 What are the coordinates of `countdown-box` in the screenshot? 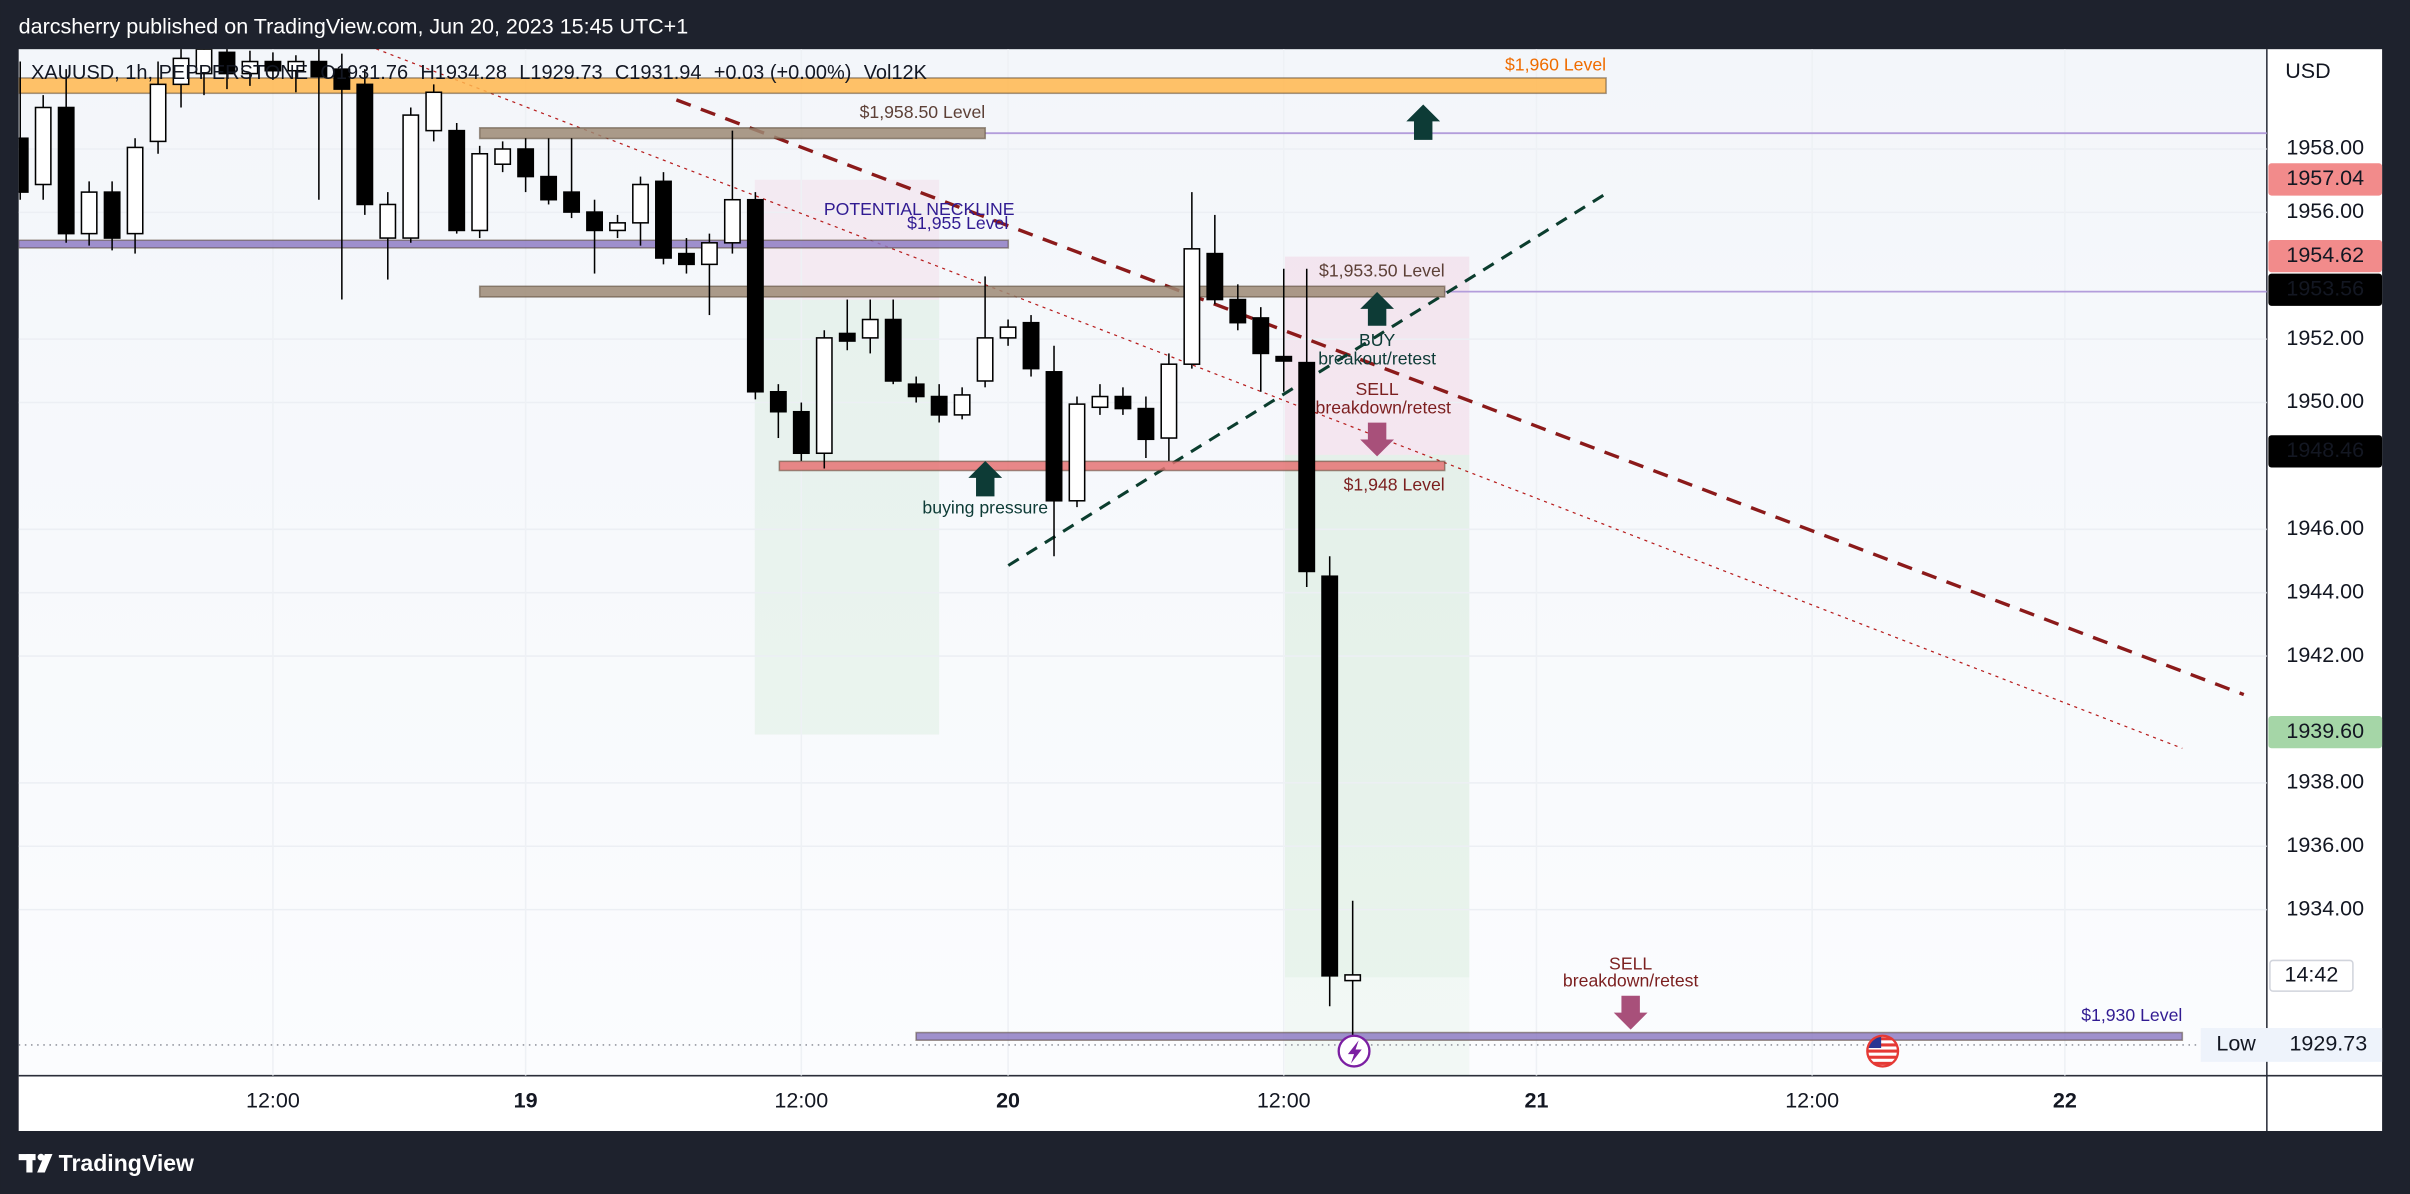 It's located at (2311, 975).